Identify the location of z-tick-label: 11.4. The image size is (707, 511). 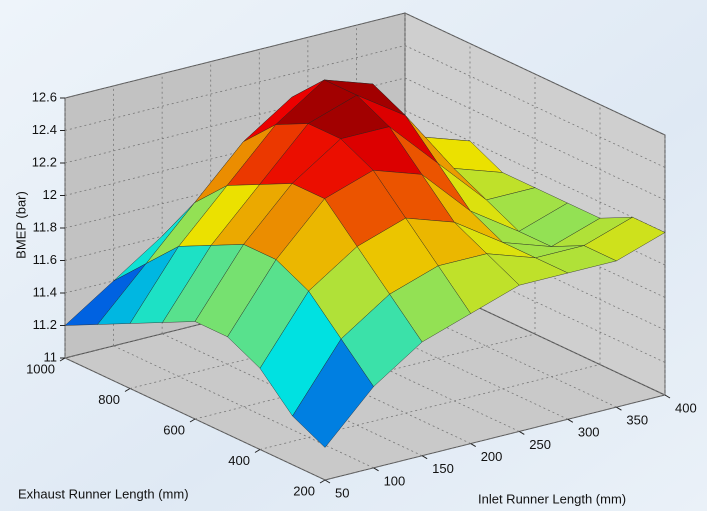
(45, 291).